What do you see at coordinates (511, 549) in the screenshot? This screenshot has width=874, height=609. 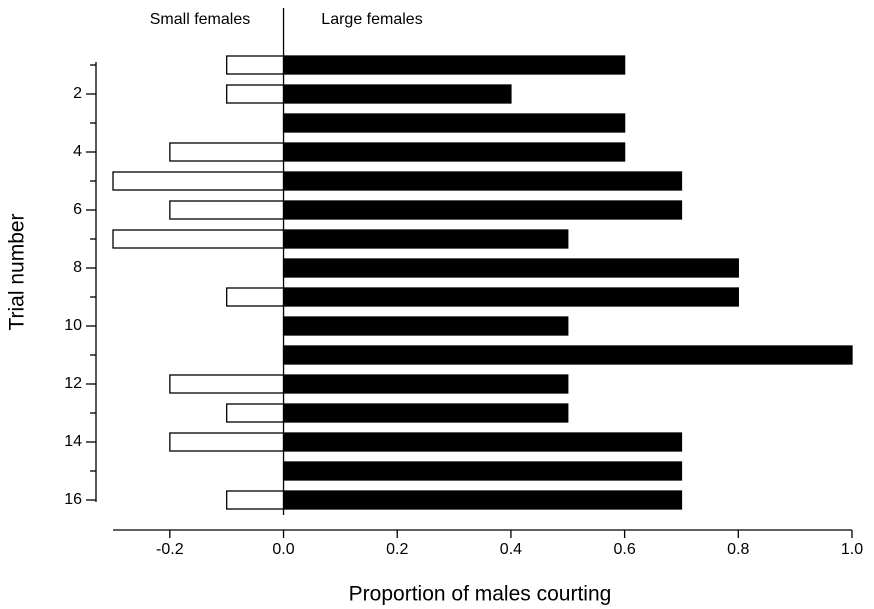 I see `x-tick-label: 0.4` at bounding box center [511, 549].